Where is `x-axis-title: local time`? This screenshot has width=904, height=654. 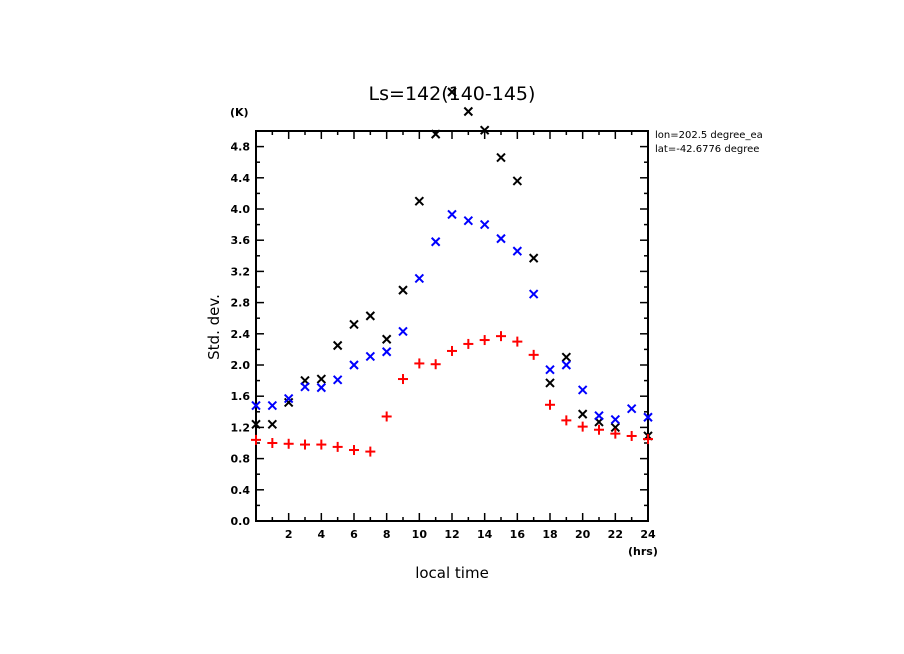 x-axis-title: local time is located at coordinates (452, 573).